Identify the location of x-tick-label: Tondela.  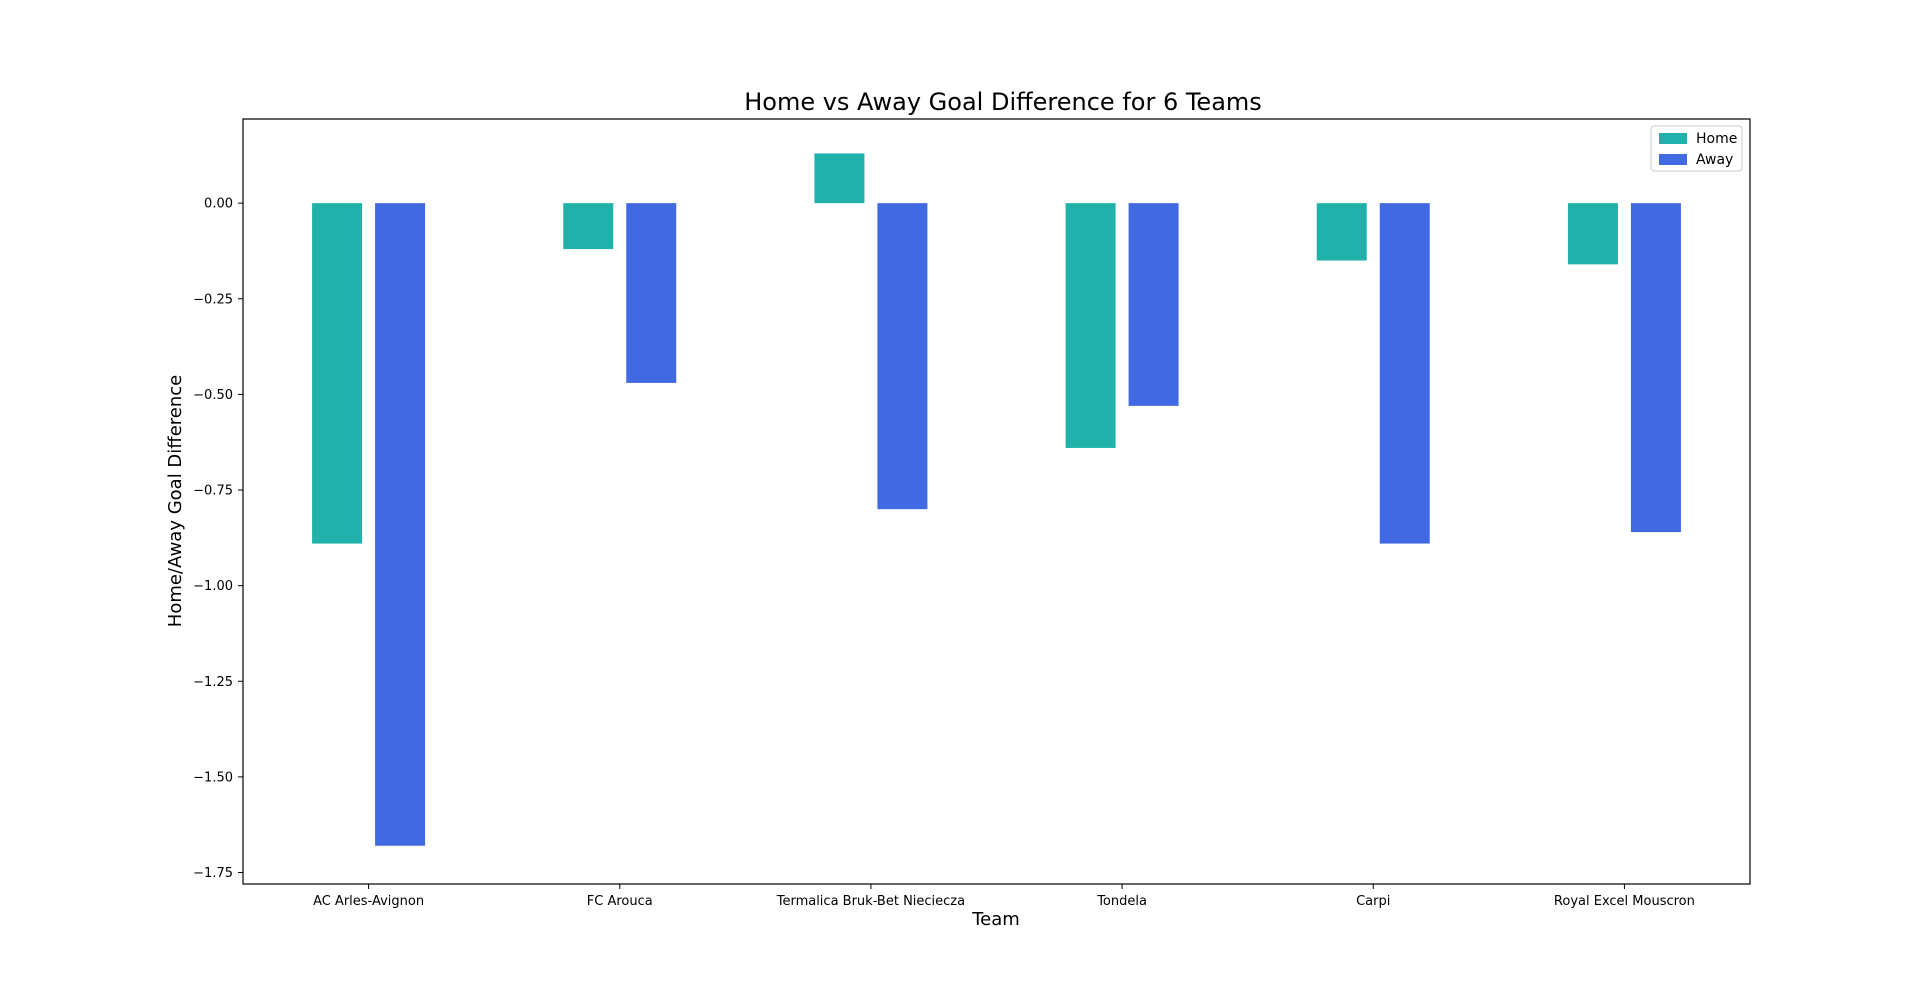
(1121, 901).